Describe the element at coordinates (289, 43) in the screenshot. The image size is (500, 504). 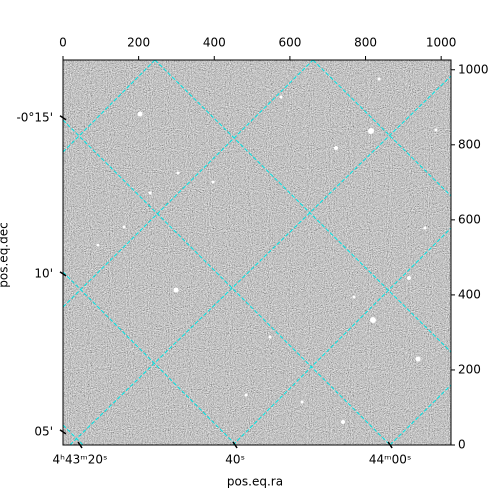
I see `x-tick-label: 600` at that location.